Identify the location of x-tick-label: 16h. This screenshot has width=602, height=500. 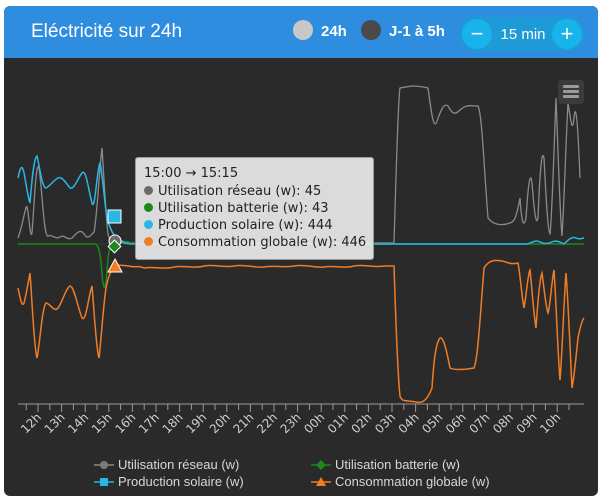
(125, 423).